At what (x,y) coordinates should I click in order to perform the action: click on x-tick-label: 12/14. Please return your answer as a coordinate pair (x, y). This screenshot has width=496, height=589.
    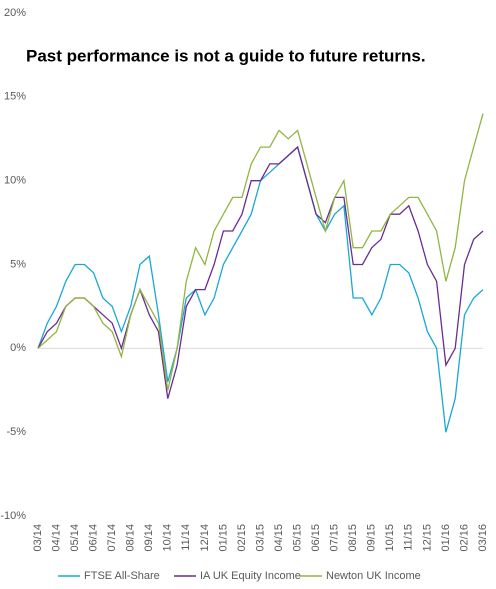
    Looking at the image, I should click on (205, 538).